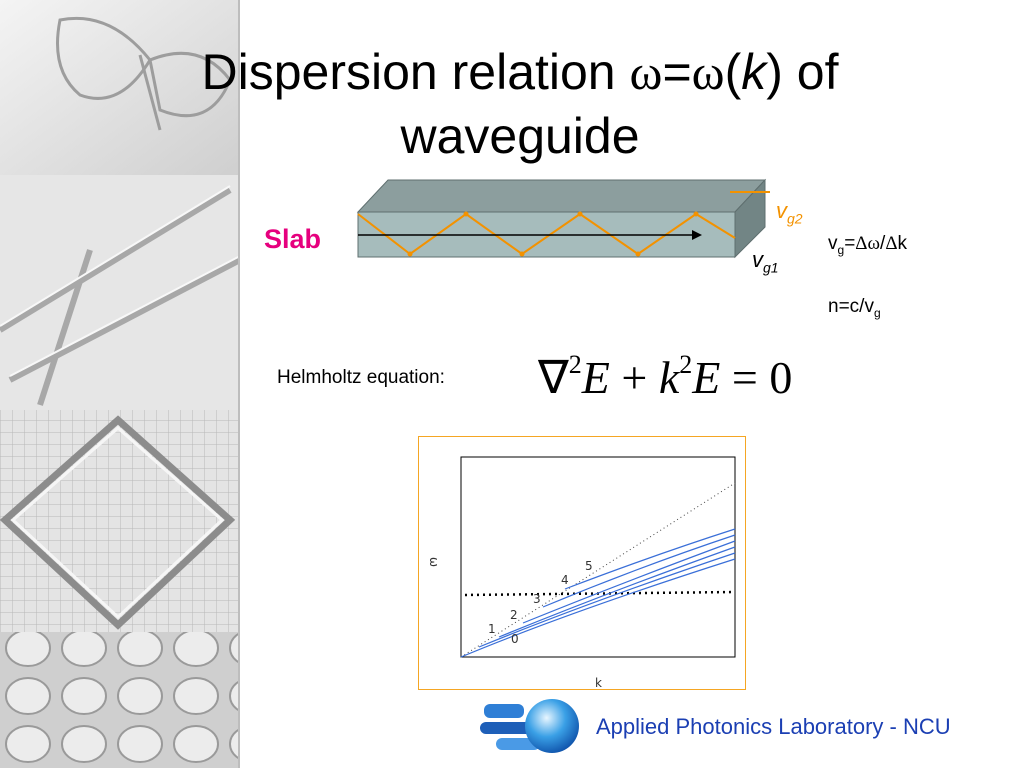 This screenshot has width=1024, height=768. Describe the element at coordinates (514, 615) in the screenshot. I see `mode-label-2: 2` at that location.